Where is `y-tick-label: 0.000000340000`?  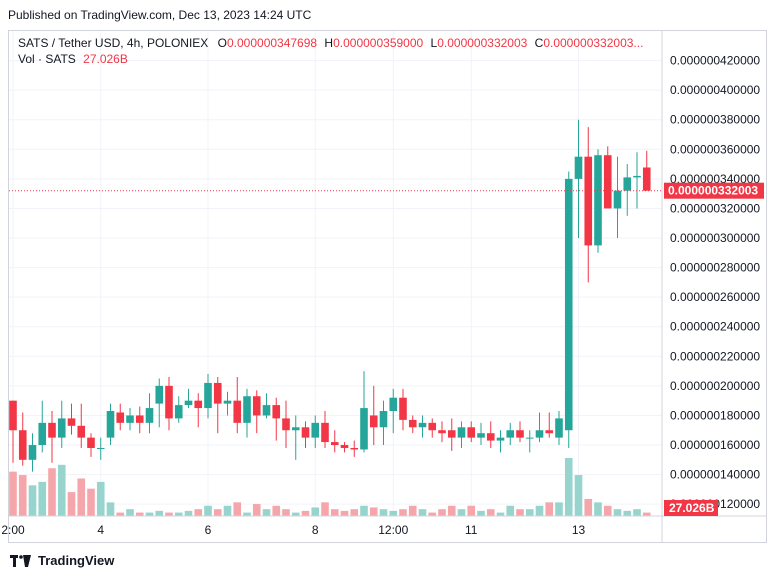 y-tick-label: 0.000000340000 is located at coordinates (715, 179).